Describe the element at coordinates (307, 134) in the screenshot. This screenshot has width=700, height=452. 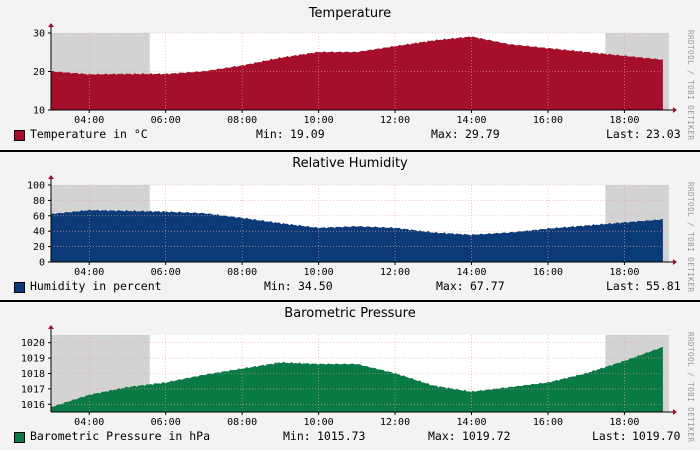
I see `legend-min-value: 19.09` at that location.